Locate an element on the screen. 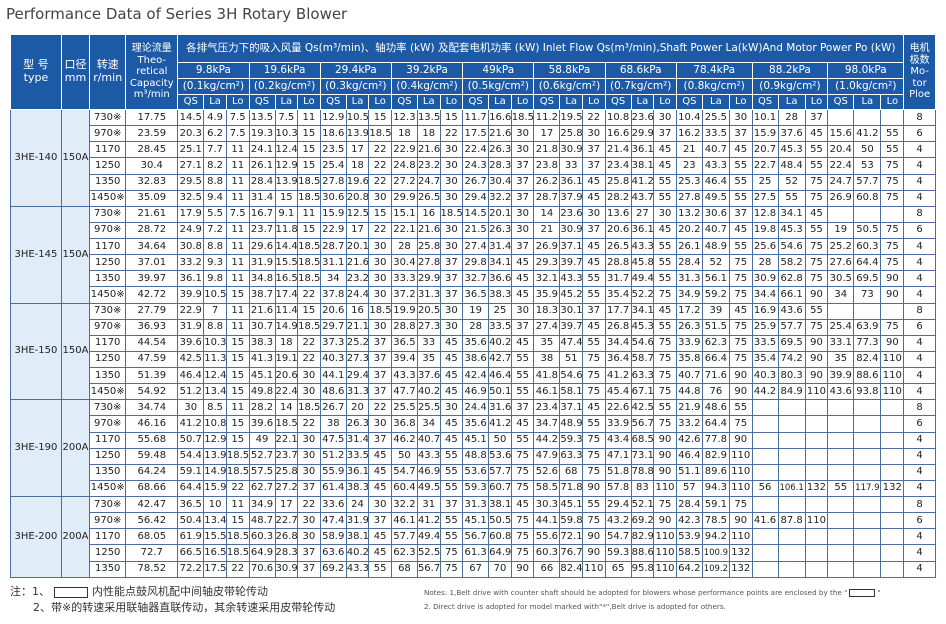  data-cell: 35.9 is located at coordinates (547, 295).